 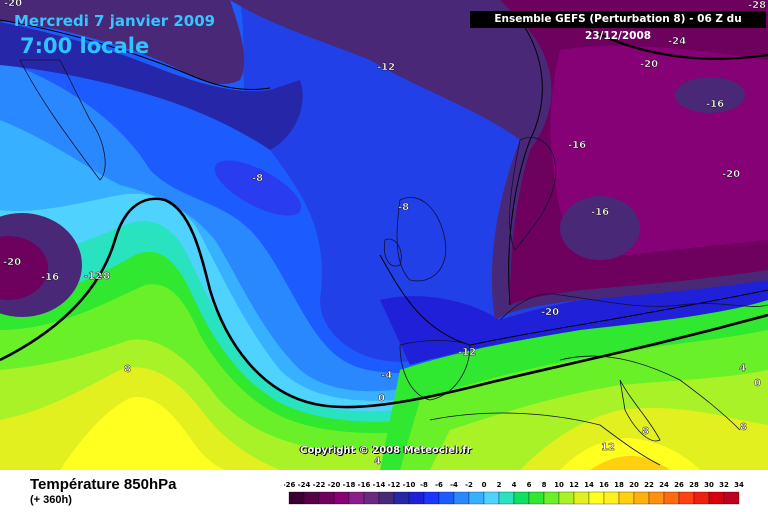 What do you see at coordinates (608, 447) in the screenshot?
I see `map-label: 12` at bounding box center [608, 447].